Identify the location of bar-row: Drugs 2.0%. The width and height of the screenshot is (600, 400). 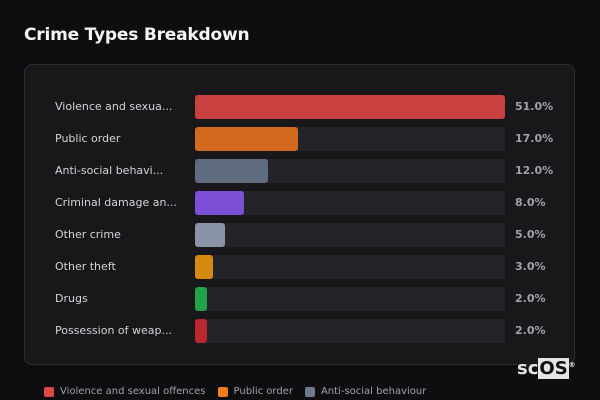
(299, 299).